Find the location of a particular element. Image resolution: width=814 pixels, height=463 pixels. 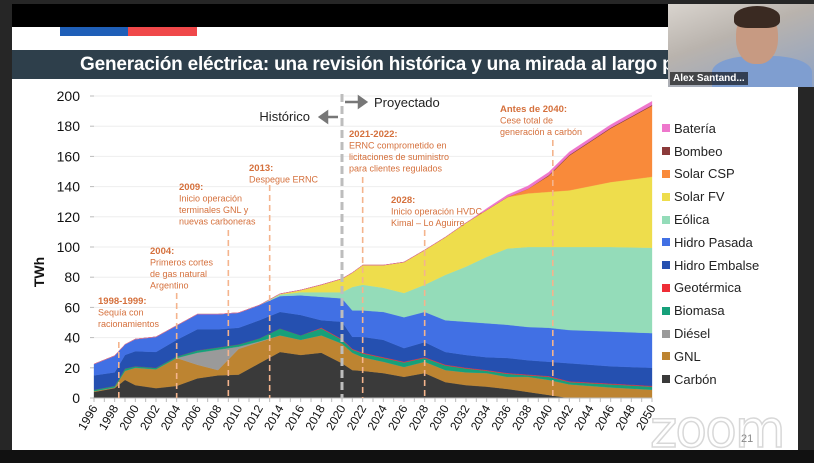

x-tick-label: 2008 is located at coordinates (212, 417).